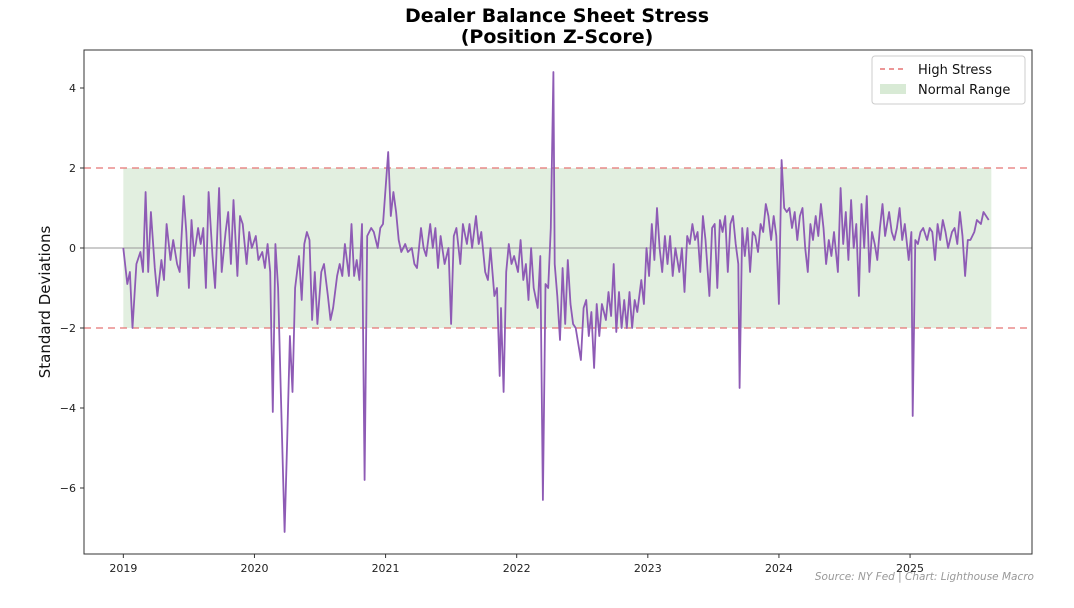 This screenshot has width=1074, height=608. Describe the element at coordinates (964, 90) in the screenshot. I see `legend-normal-range-label: Normal Range` at that location.